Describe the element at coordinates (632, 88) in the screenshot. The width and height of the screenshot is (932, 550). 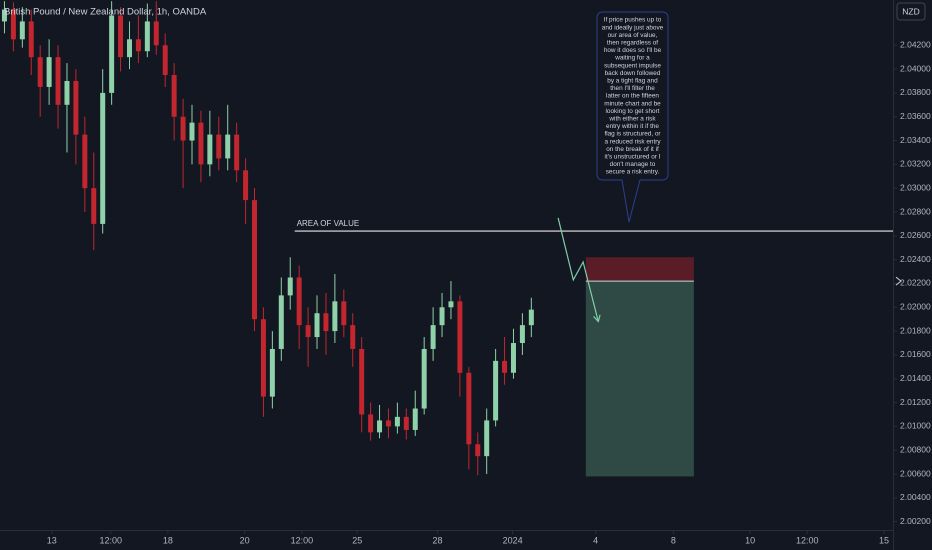
I see `note-line: then I'll filter the` at that location.